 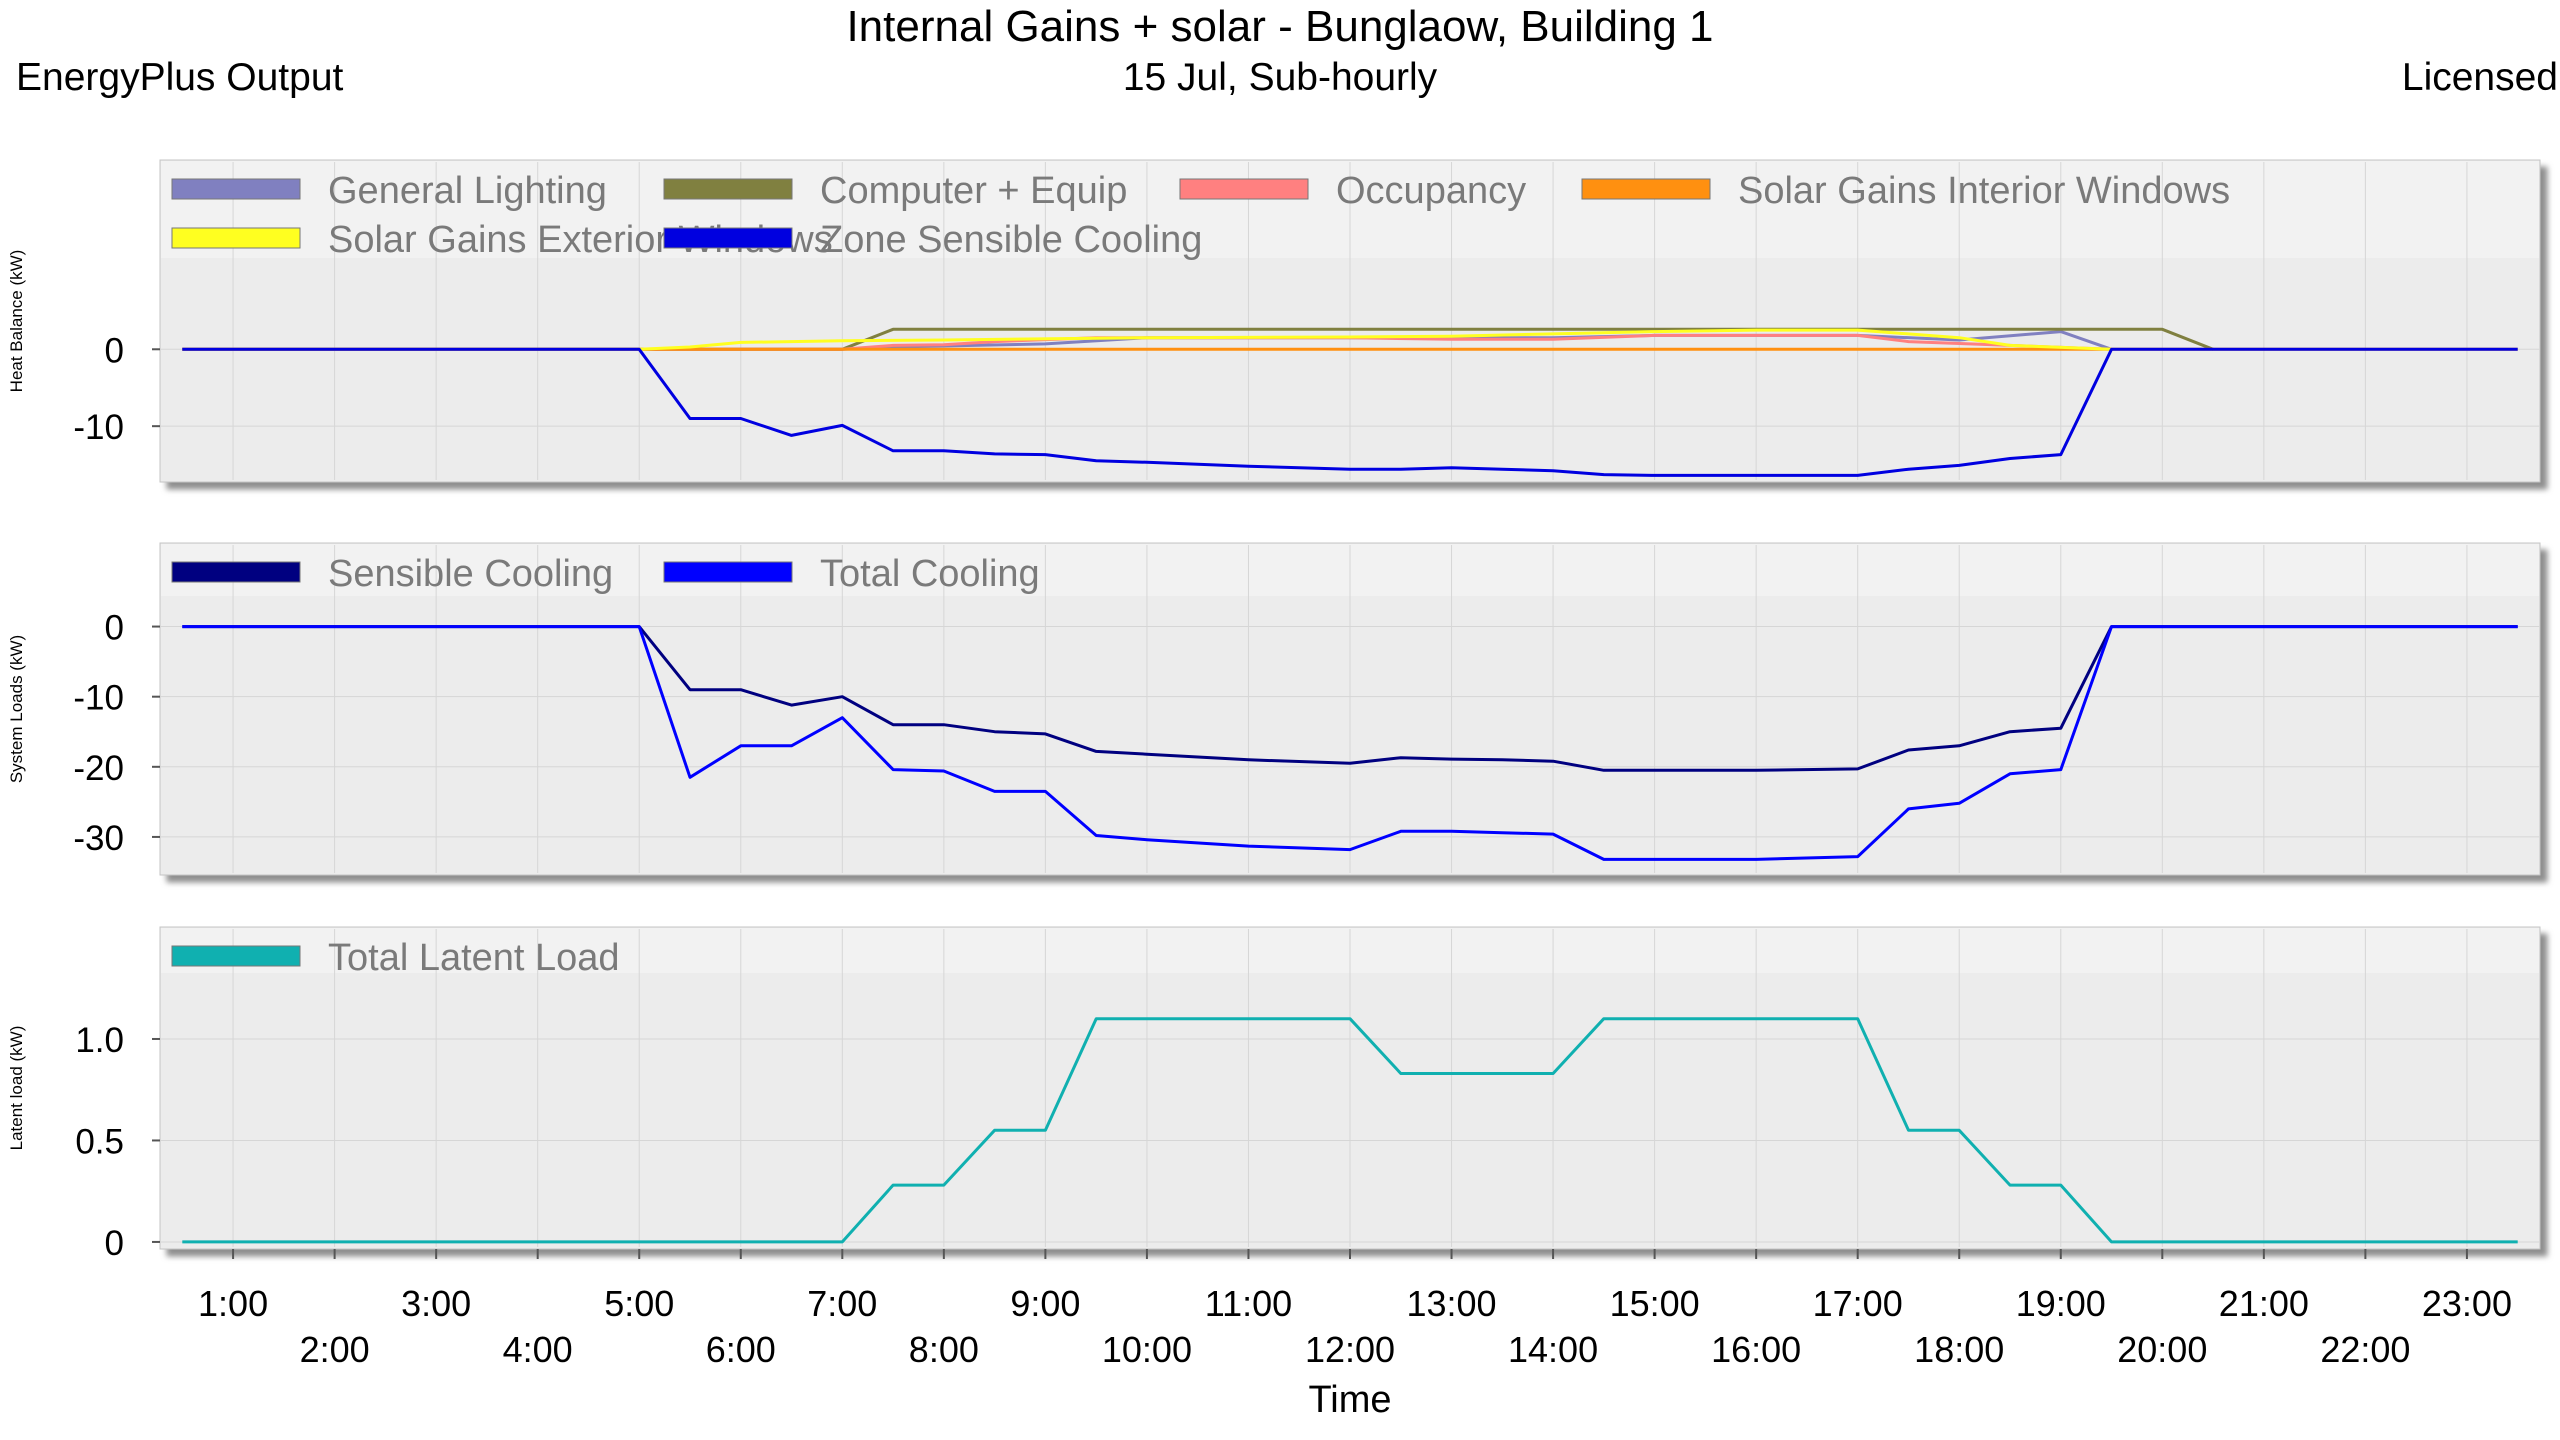 I want to click on x-tick-label: 22:00, so click(x=2365, y=1349).